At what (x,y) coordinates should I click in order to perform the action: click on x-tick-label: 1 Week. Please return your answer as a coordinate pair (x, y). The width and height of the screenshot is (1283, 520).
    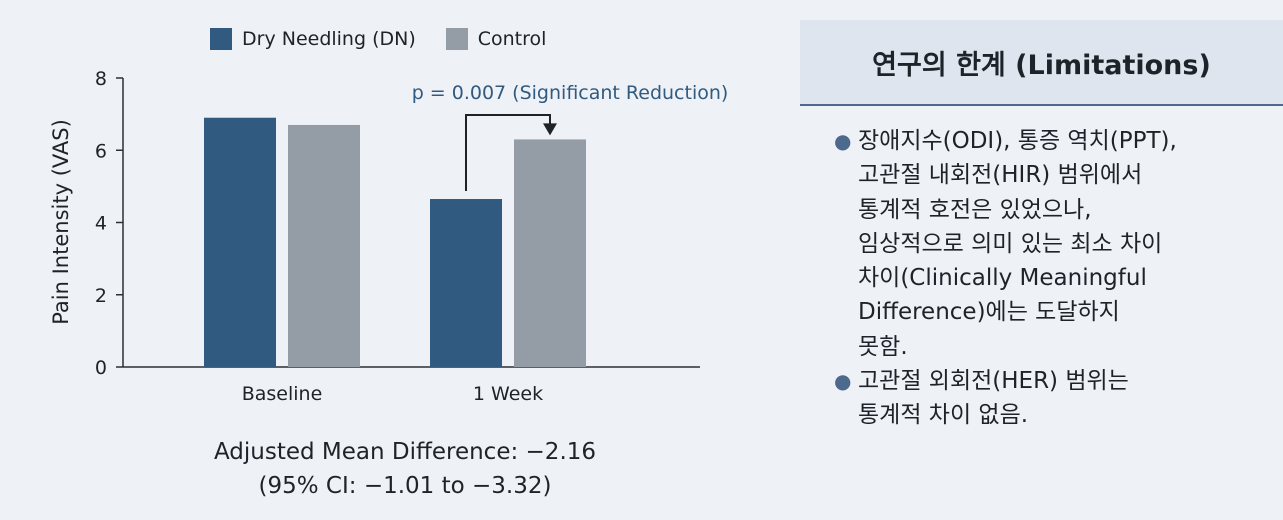
    Looking at the image, I should click on (508, 394).